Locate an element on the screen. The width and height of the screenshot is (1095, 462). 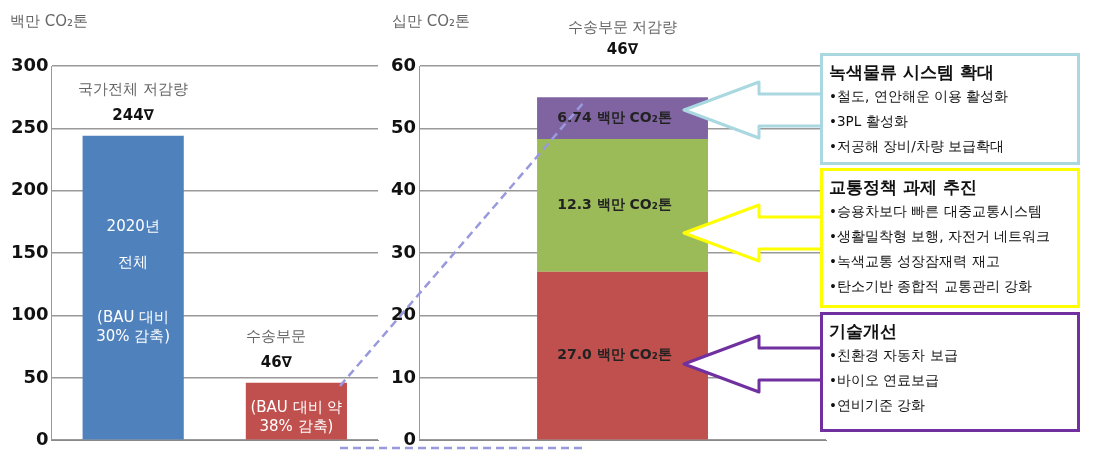
text: 녹색물류 시스템 확대 •철도, 연안해운 이용 활성화 •3PL 활성화 •저공해 장비/차량 보급확대 is located at coordinates (919, 108).